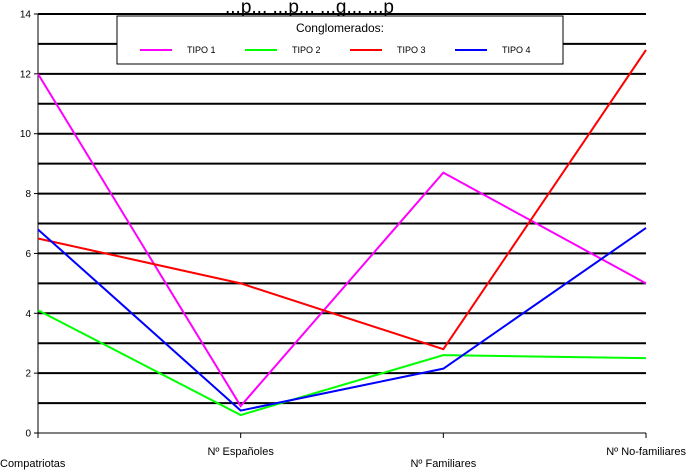 Image resolution: width=686 pixels, height=470 pixels. I want to click on legend-entry-label: TIPO 4, so click(516, 50).